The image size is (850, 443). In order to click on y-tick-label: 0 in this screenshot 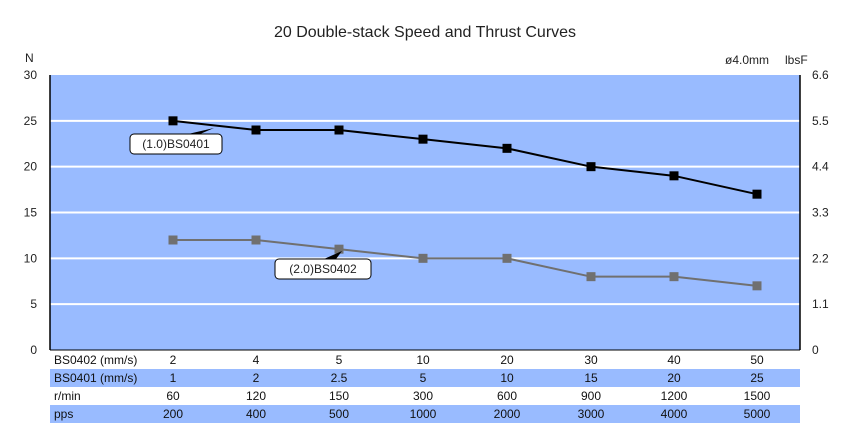, I will do `click(33, 350)`.